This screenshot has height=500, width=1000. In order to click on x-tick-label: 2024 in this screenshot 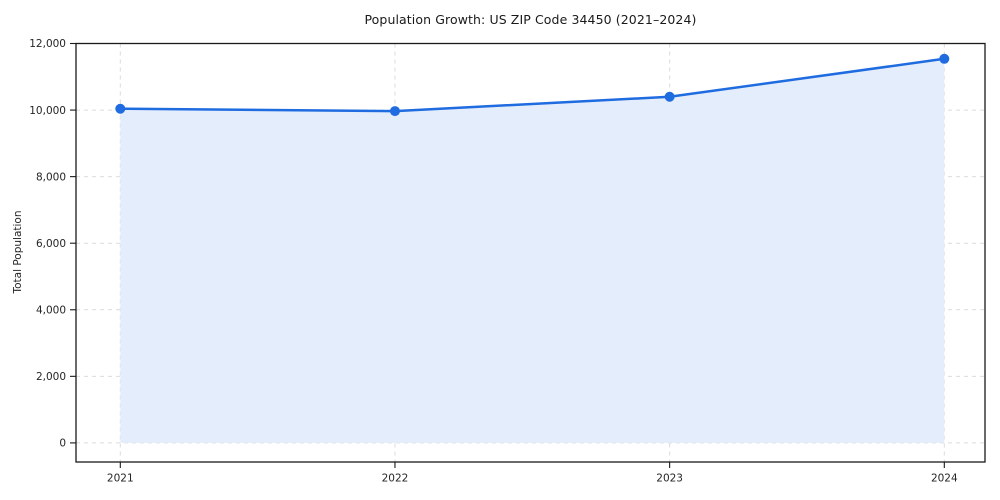, I will do `click(944, 479)`.